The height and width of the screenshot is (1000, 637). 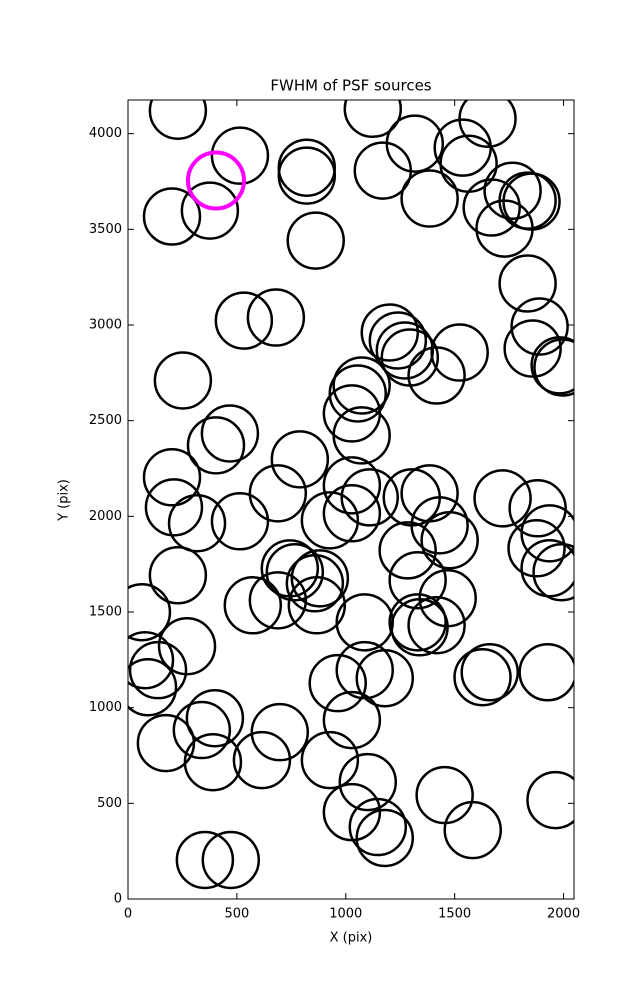 What do you see at coordinates (105, 133) in the screenshot?
I see `y-tick-label: 4000` at bounding box center [105, 133].